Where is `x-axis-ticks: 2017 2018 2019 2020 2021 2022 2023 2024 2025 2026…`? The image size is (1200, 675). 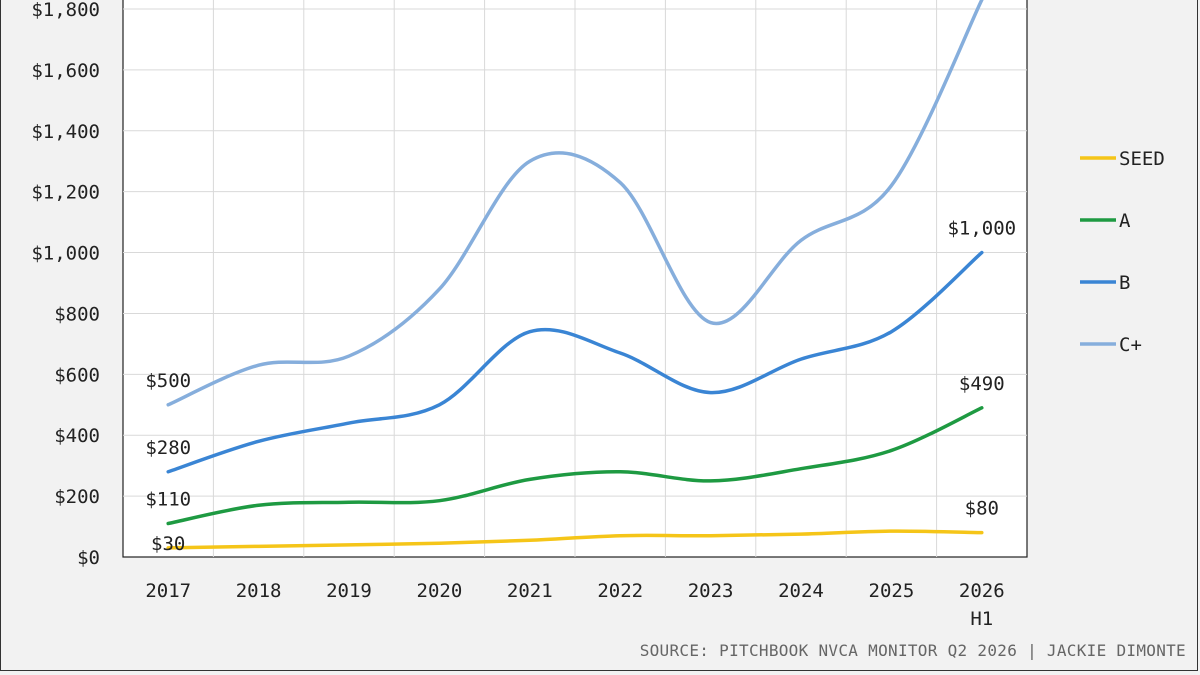 x-axis-ticks: 2017 2018 2019 2020 2021 2022 2023 2024 2025 2026… is located at coordinates (574, 605).